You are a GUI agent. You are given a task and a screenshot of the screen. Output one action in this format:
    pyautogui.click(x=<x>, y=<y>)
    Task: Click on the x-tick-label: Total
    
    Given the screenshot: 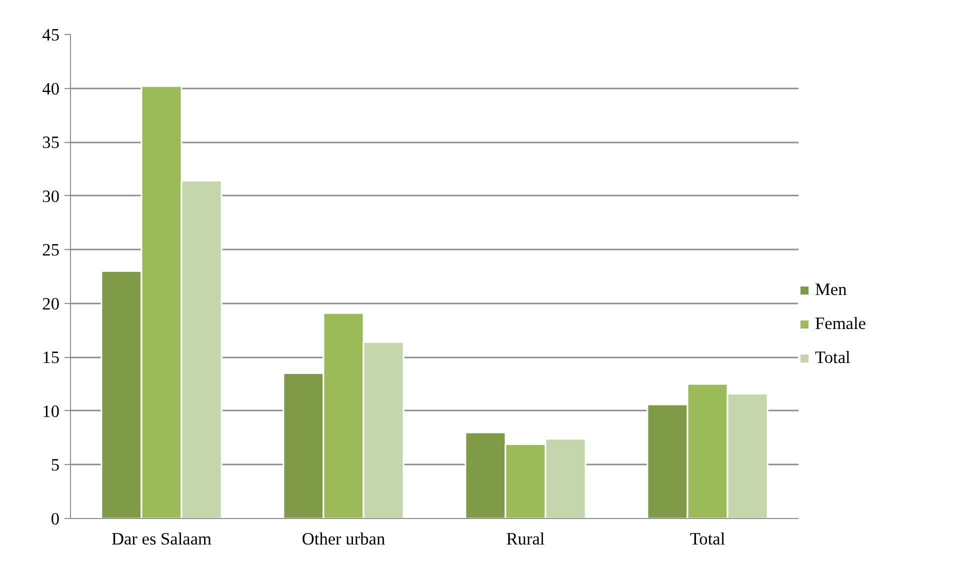 What is the action you would take?
    pyautogui.click(x=708, y=539)
    